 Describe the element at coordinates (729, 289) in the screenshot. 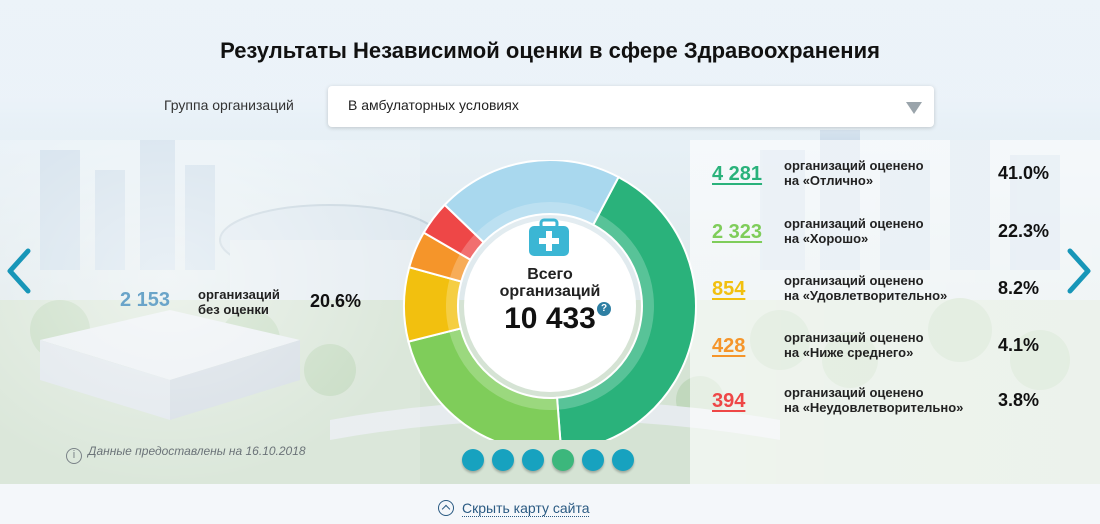

I see `rating-count: 854` at that location.